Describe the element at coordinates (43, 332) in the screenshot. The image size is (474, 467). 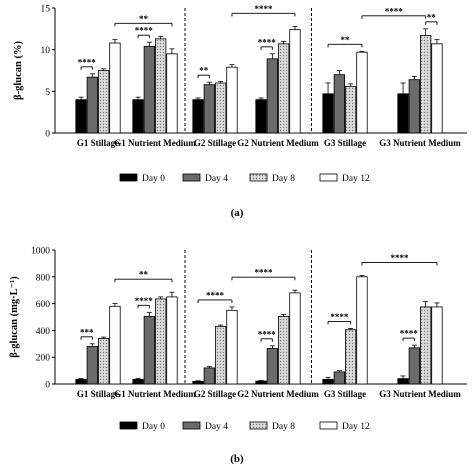
I see `y-tick-label: 400` at that location.